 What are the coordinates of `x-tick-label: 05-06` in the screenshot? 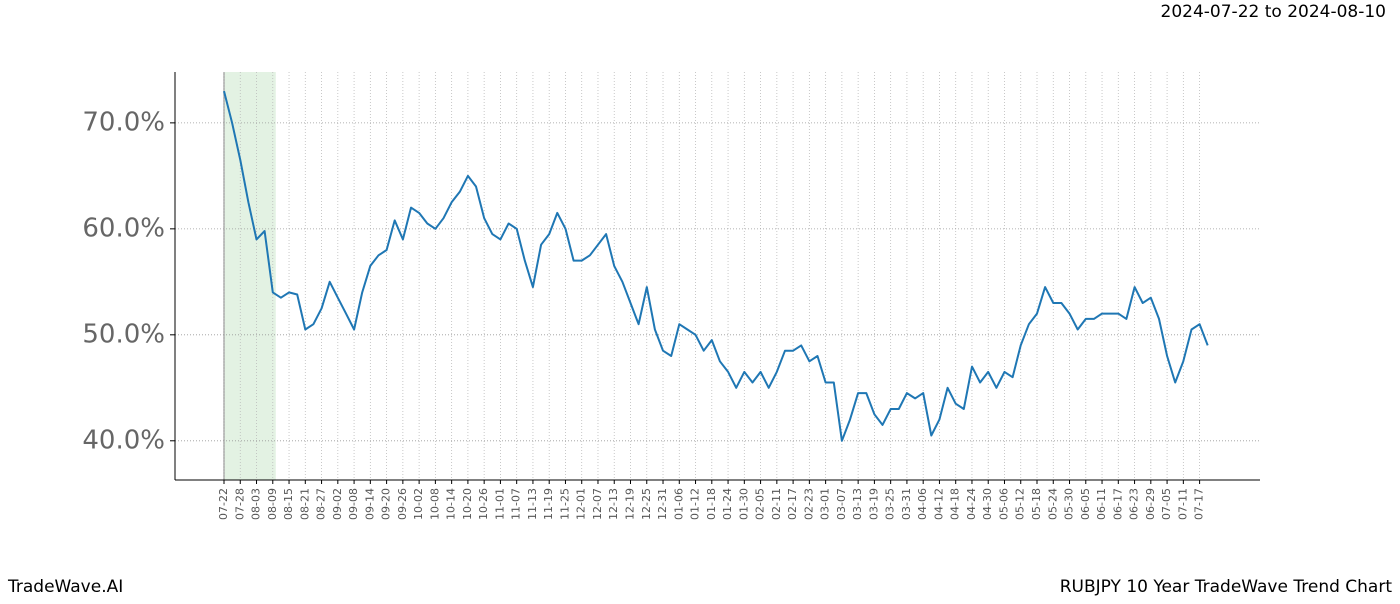 It's located at (1003, 504).